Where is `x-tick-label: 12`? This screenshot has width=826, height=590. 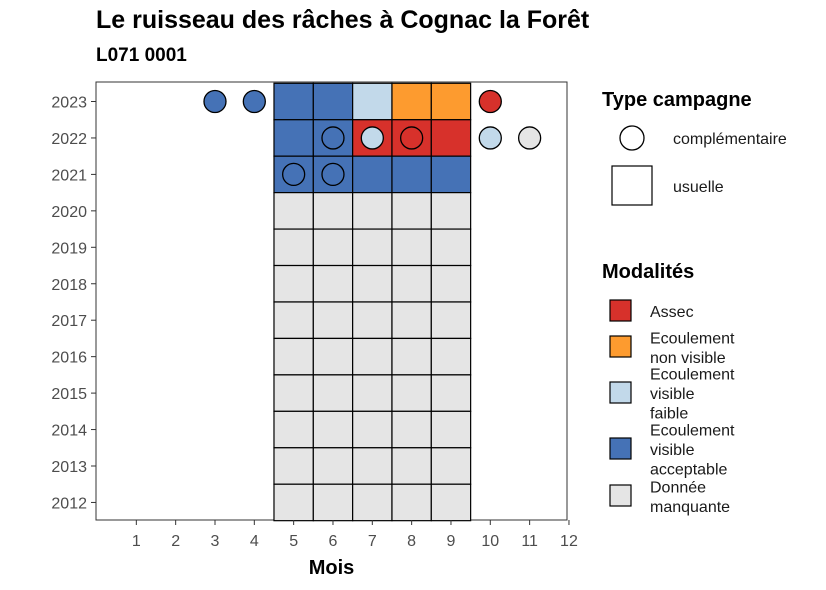 x-tick-label: 12 is located at coordinates (569, 541).